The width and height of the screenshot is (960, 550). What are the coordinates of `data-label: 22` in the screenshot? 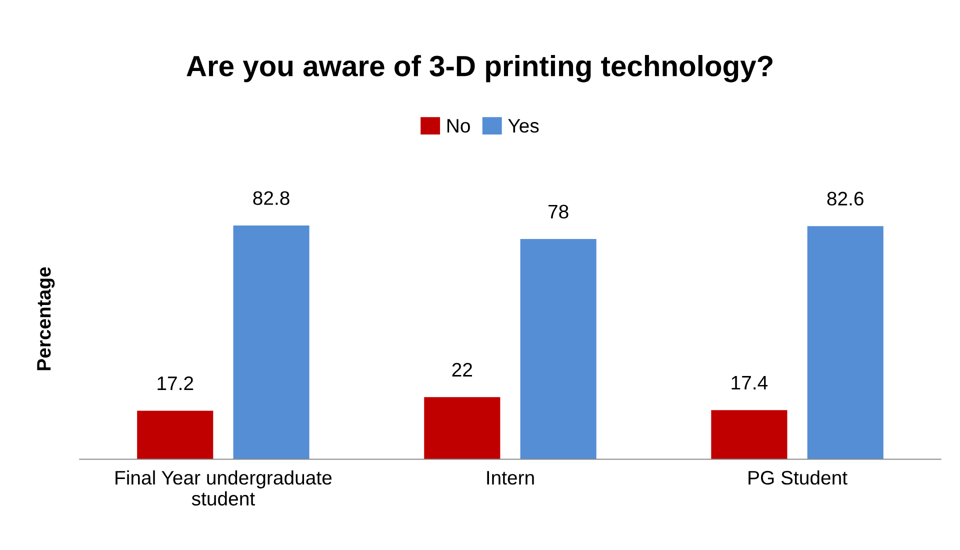 It's located at (462, 369).